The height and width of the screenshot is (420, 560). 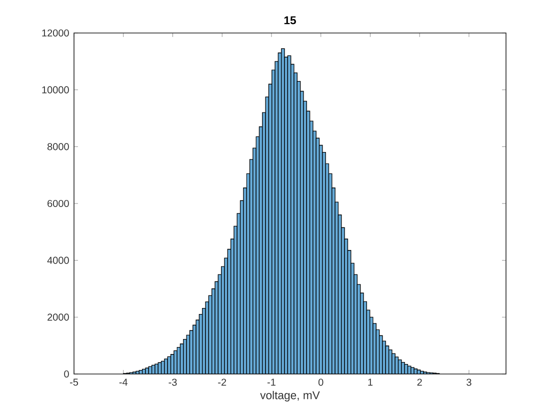 I want to click on y-tick-label: 0, so click(x=66, y=374).